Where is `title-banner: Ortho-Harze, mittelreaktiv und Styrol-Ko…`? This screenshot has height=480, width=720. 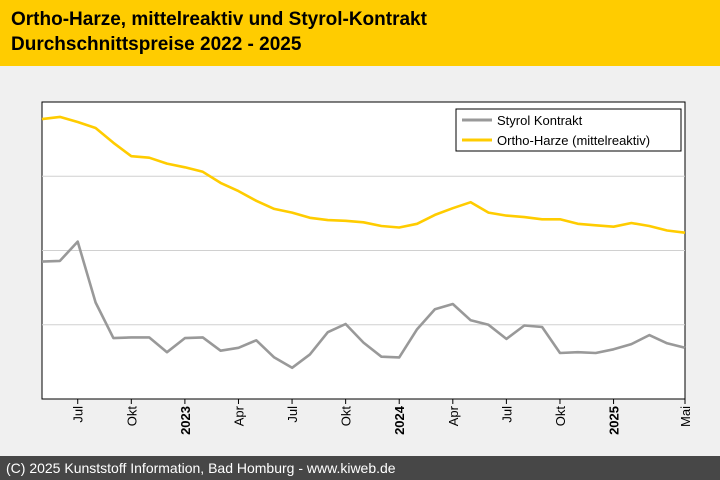
title-banner: Ortho-Harze, mittelreaktiv und Styrol-Ko… is located at coordinates (360, 33).